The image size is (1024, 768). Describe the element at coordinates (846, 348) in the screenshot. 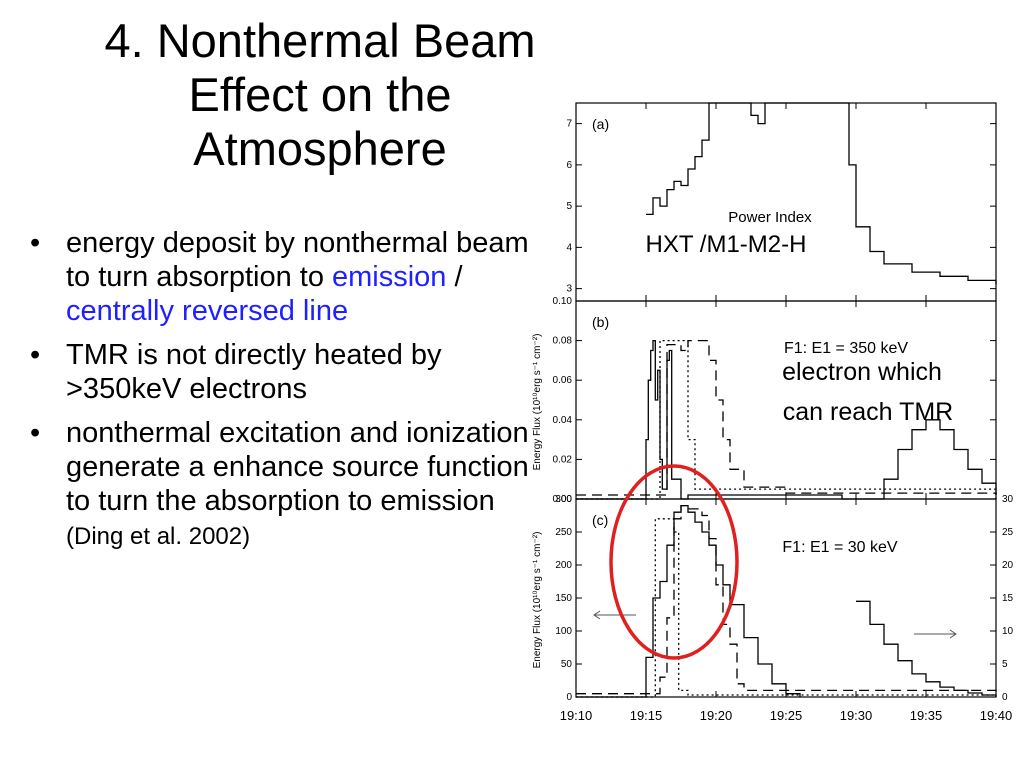

I see `panel-annotation: F1: E1 = 350 keV` at that location.